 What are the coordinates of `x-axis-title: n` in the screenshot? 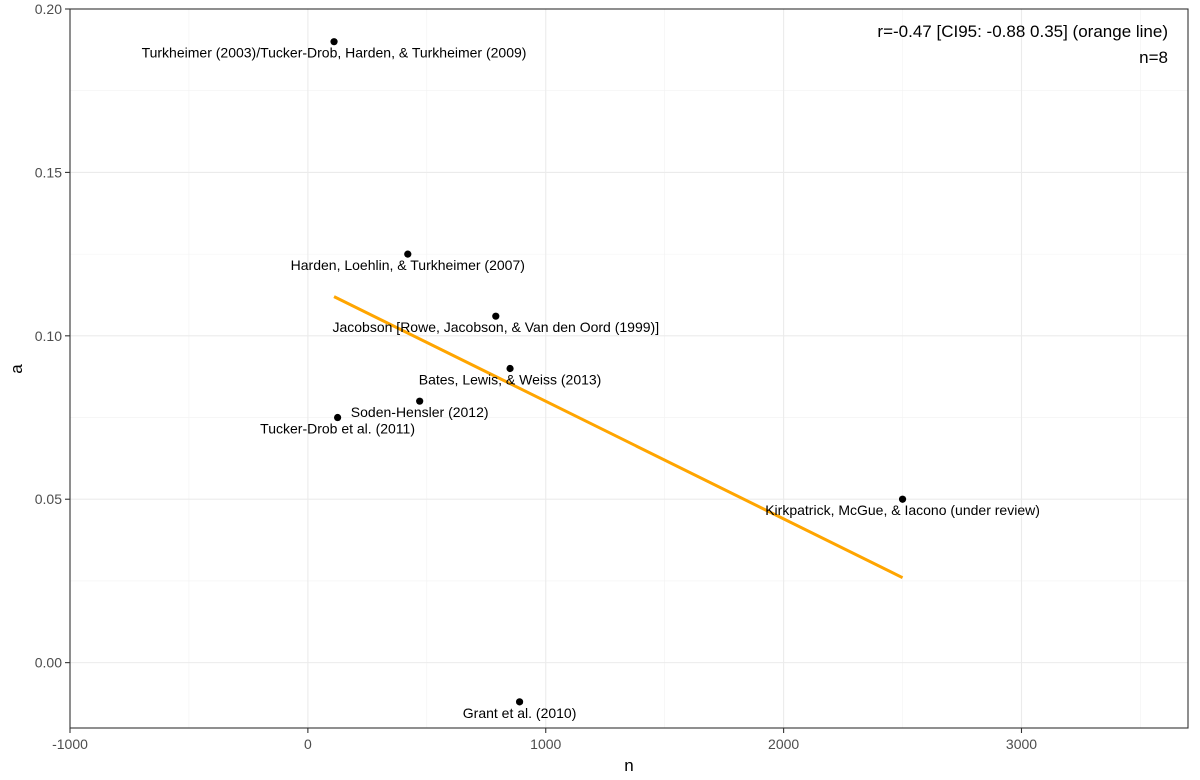 It's located at (628, 765).